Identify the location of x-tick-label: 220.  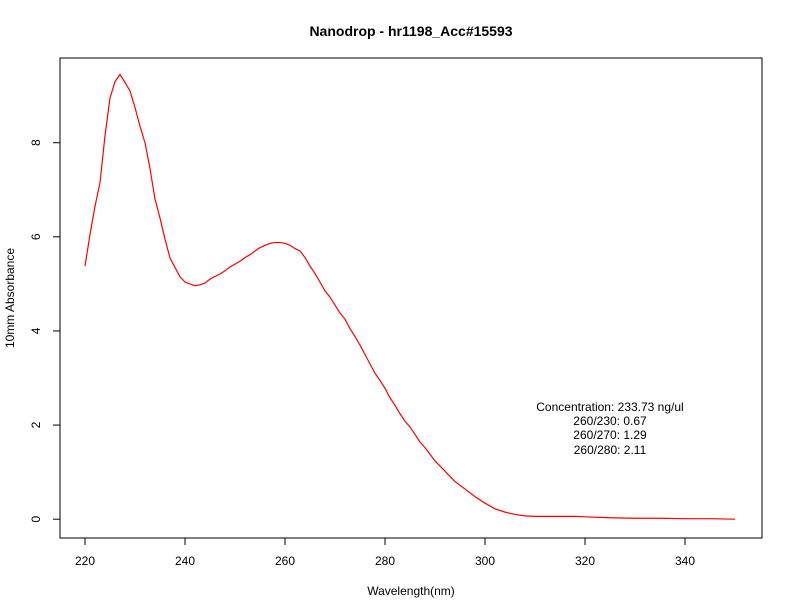
(85, 561).